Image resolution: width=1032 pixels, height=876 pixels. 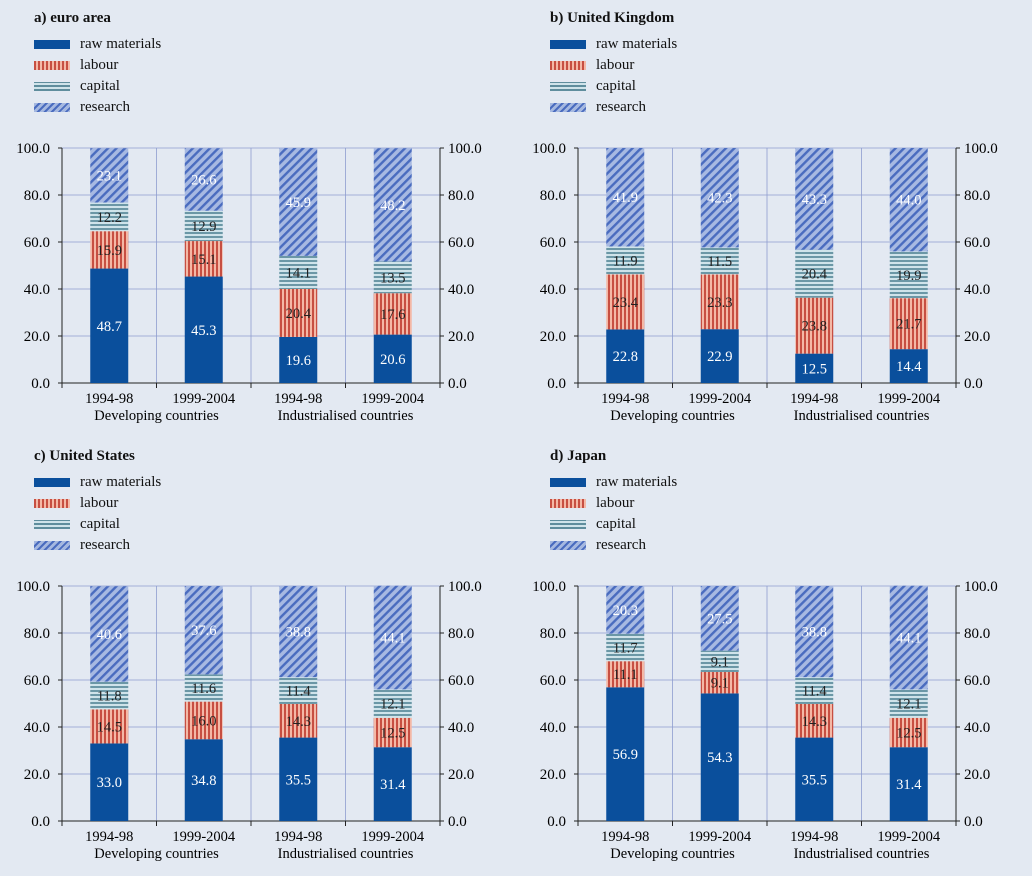 I want to click on chart-title: a) euro area, so click(x=72, y=18).